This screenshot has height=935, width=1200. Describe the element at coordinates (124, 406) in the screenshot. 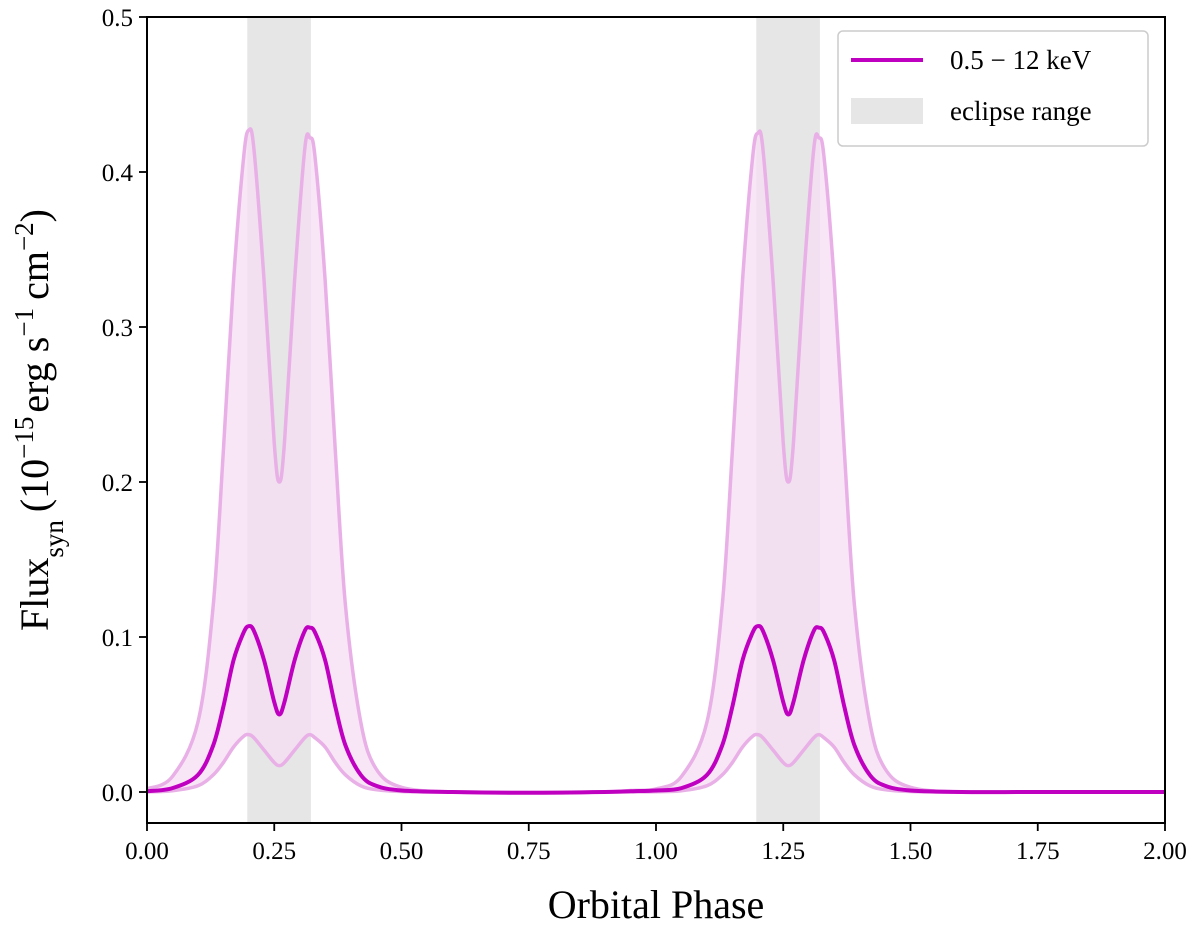

I see `y-axis: 0.0 0.1 0.2 0.3 0.4 0.5` at that location.